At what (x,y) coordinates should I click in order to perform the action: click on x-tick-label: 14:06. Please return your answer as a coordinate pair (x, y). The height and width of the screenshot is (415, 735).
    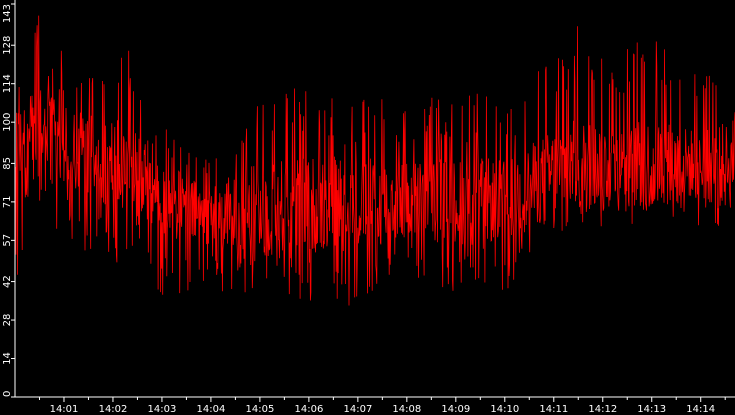
    Looking at the image, I should click on (308, 409).